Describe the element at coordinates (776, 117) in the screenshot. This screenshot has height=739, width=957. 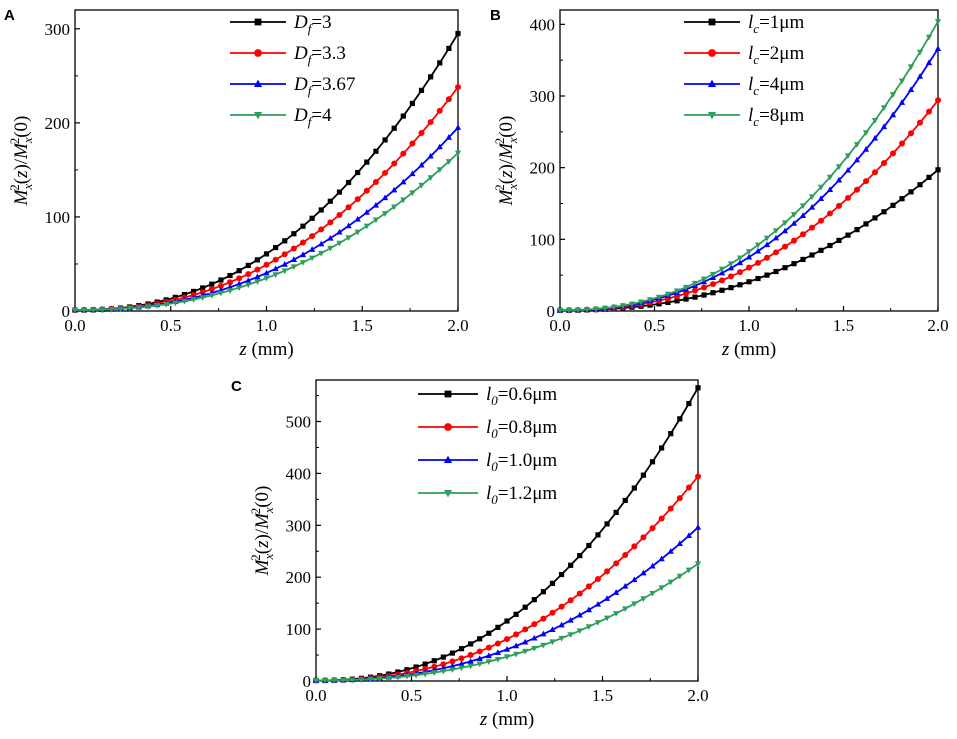
I see `legend-label: lc=8μm` at that location.